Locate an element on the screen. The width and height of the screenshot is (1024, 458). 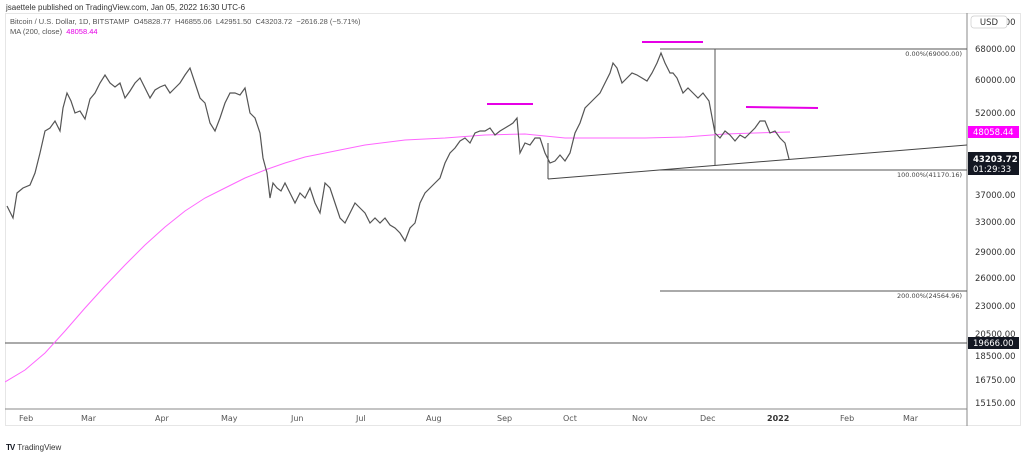
ma-price-badge-text: 48058.44 is located at coordinates (993, 133).